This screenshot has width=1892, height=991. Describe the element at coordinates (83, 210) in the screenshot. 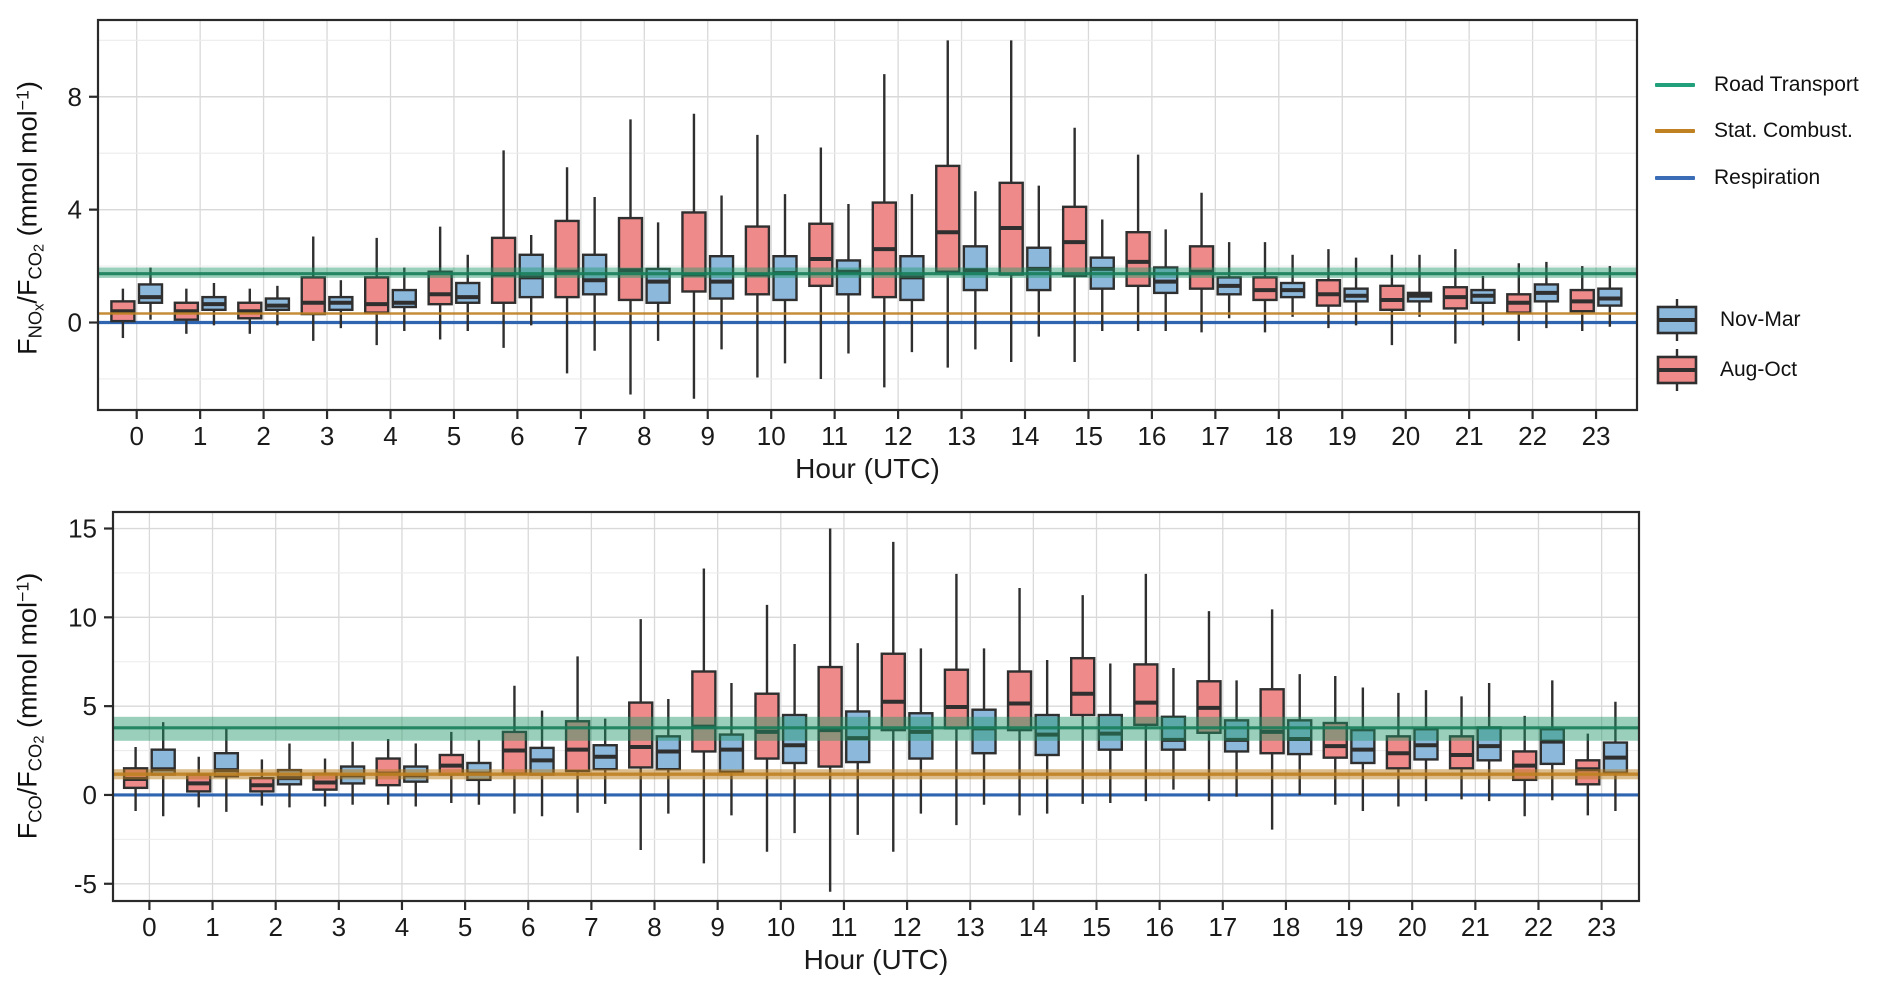

I see `y-axis-nox-co2: 0 4 8` at that location.